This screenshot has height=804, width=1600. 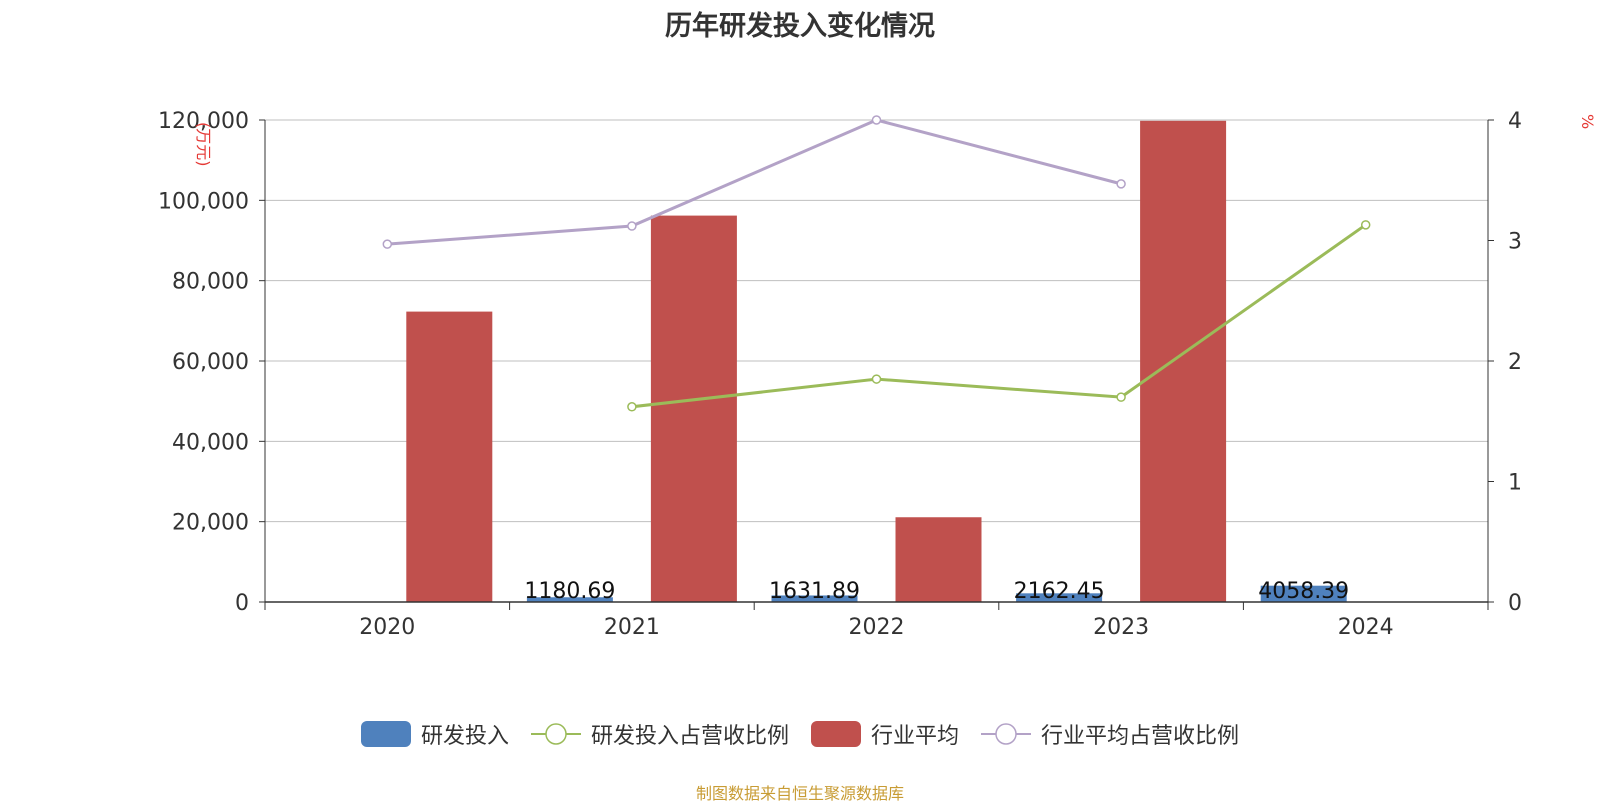 What do you see at coordinates (1515, 603) in the screenshot?
I see `right-axis-tick-label: 0` at bounding box center [1515, 603].